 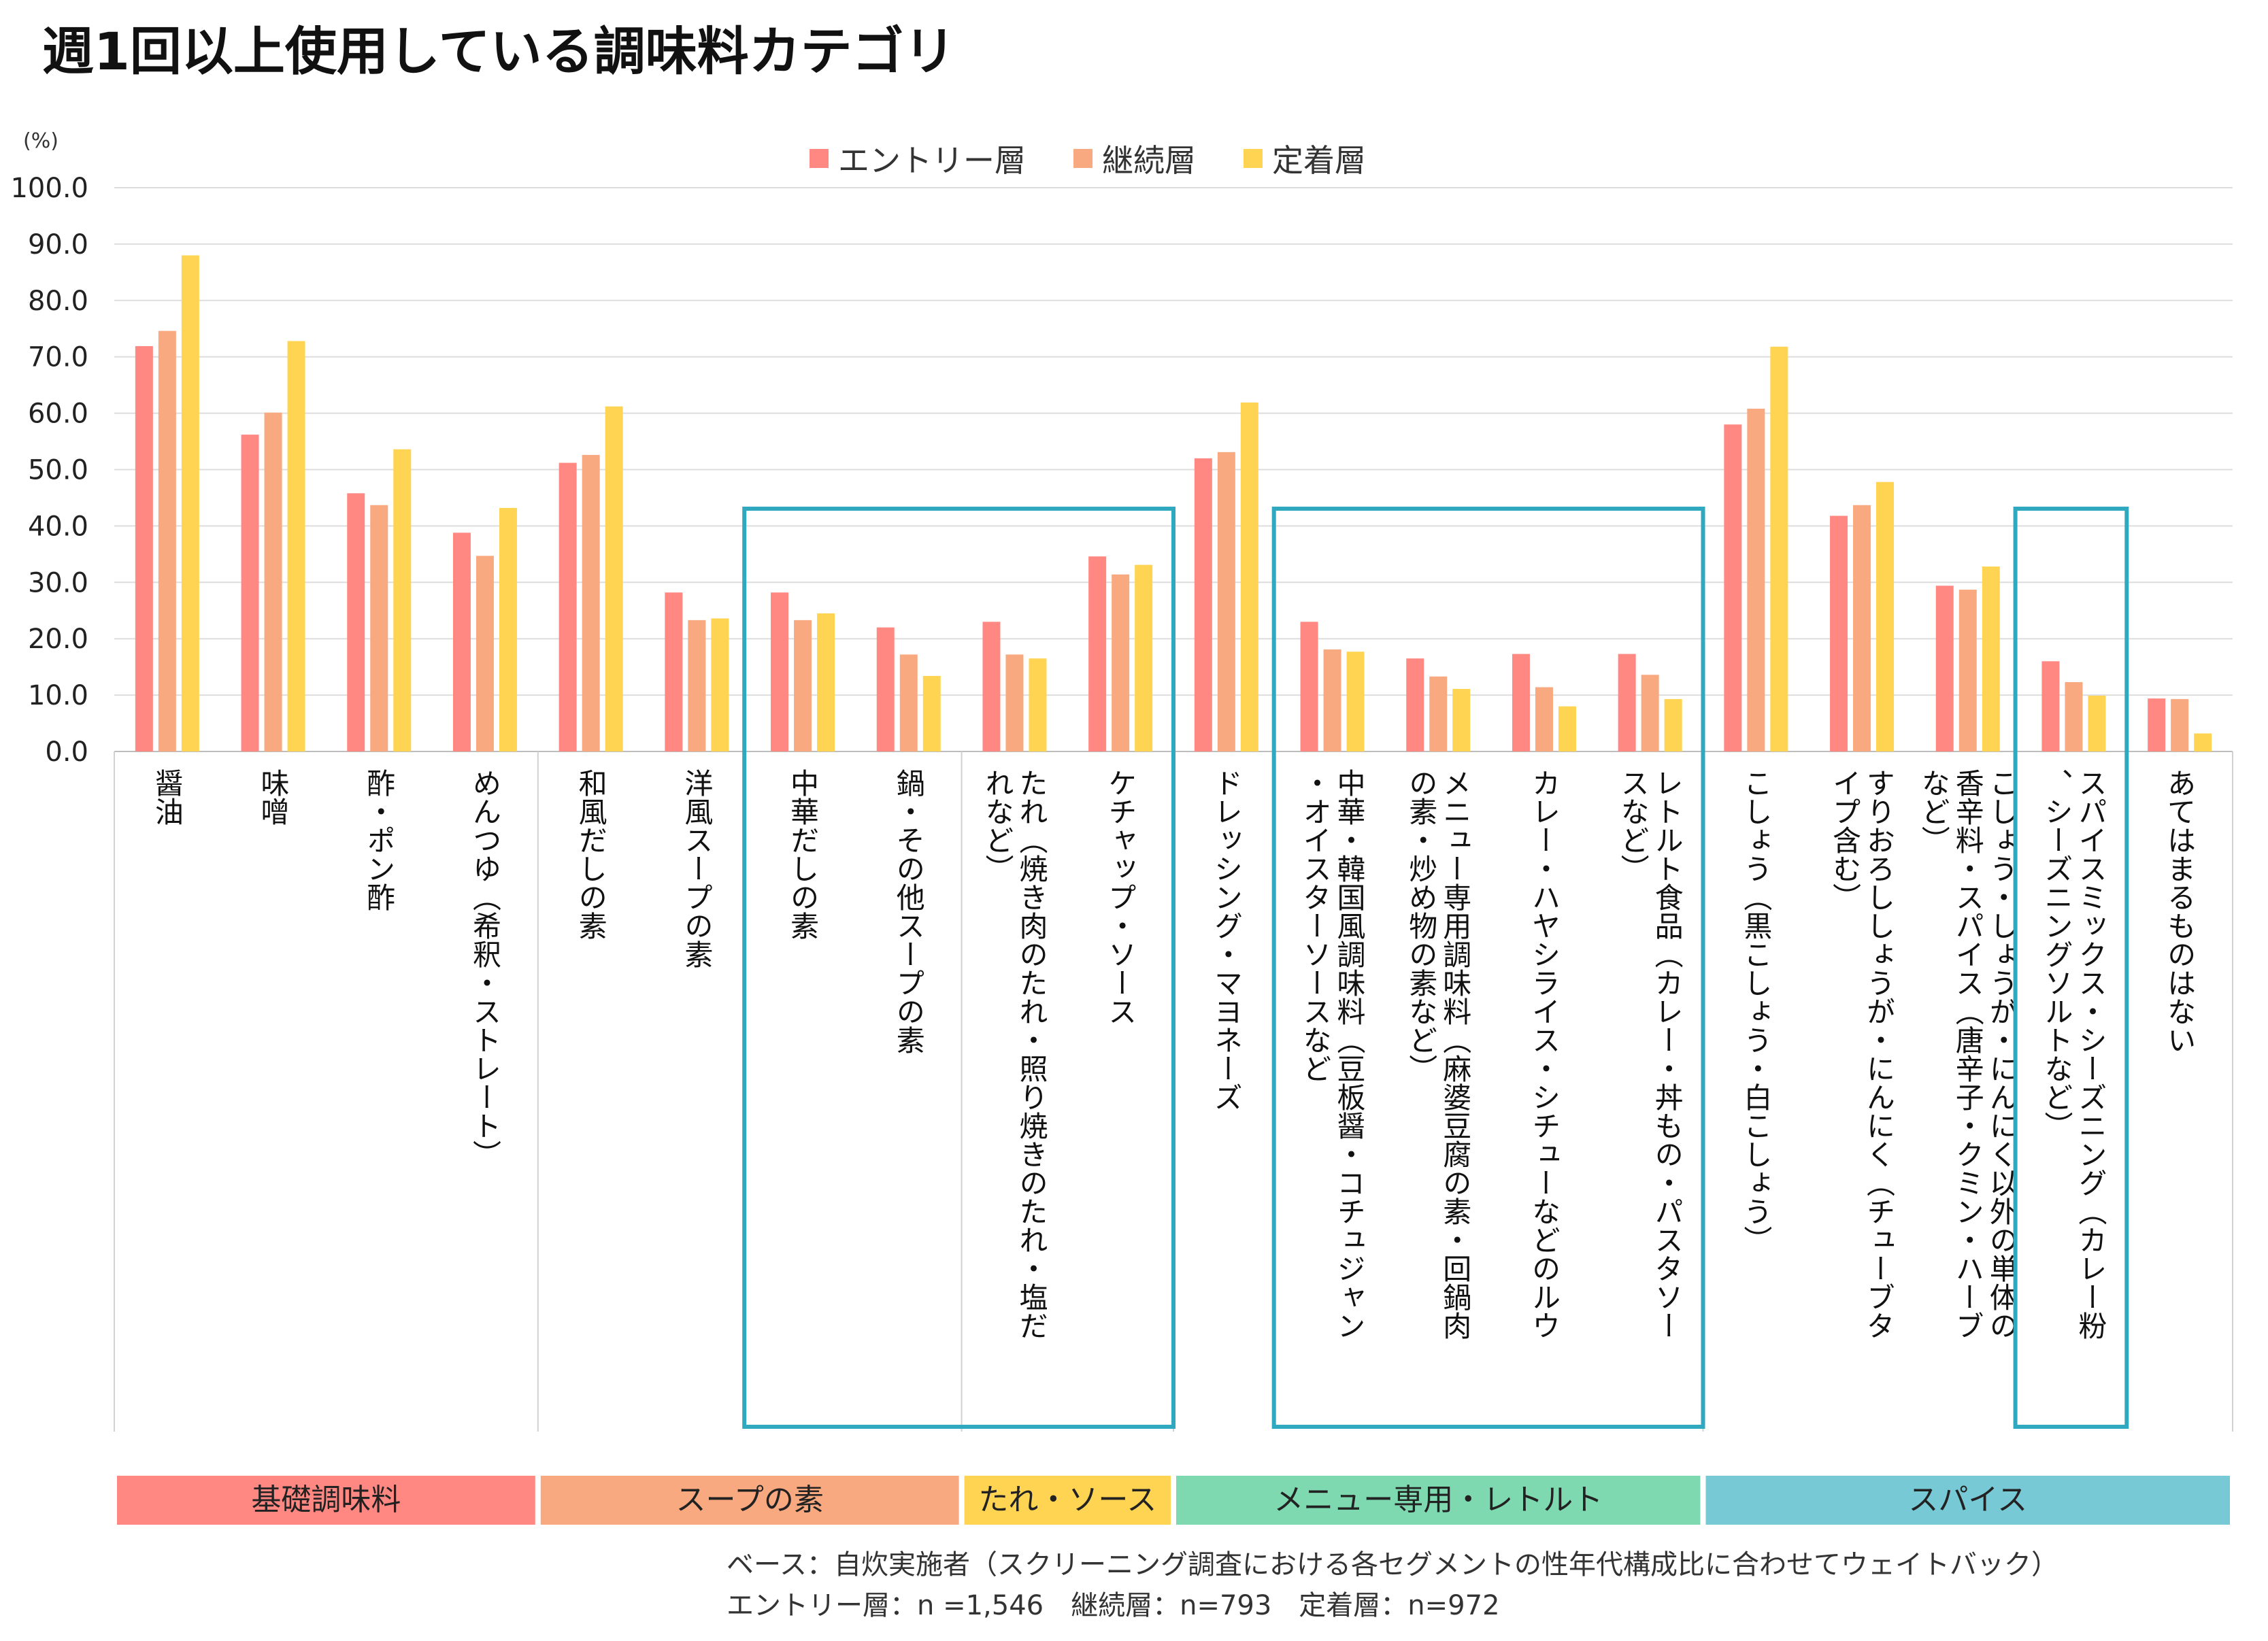 I want to click on y-tick-label: 10.0, so click(x=58, y=695).